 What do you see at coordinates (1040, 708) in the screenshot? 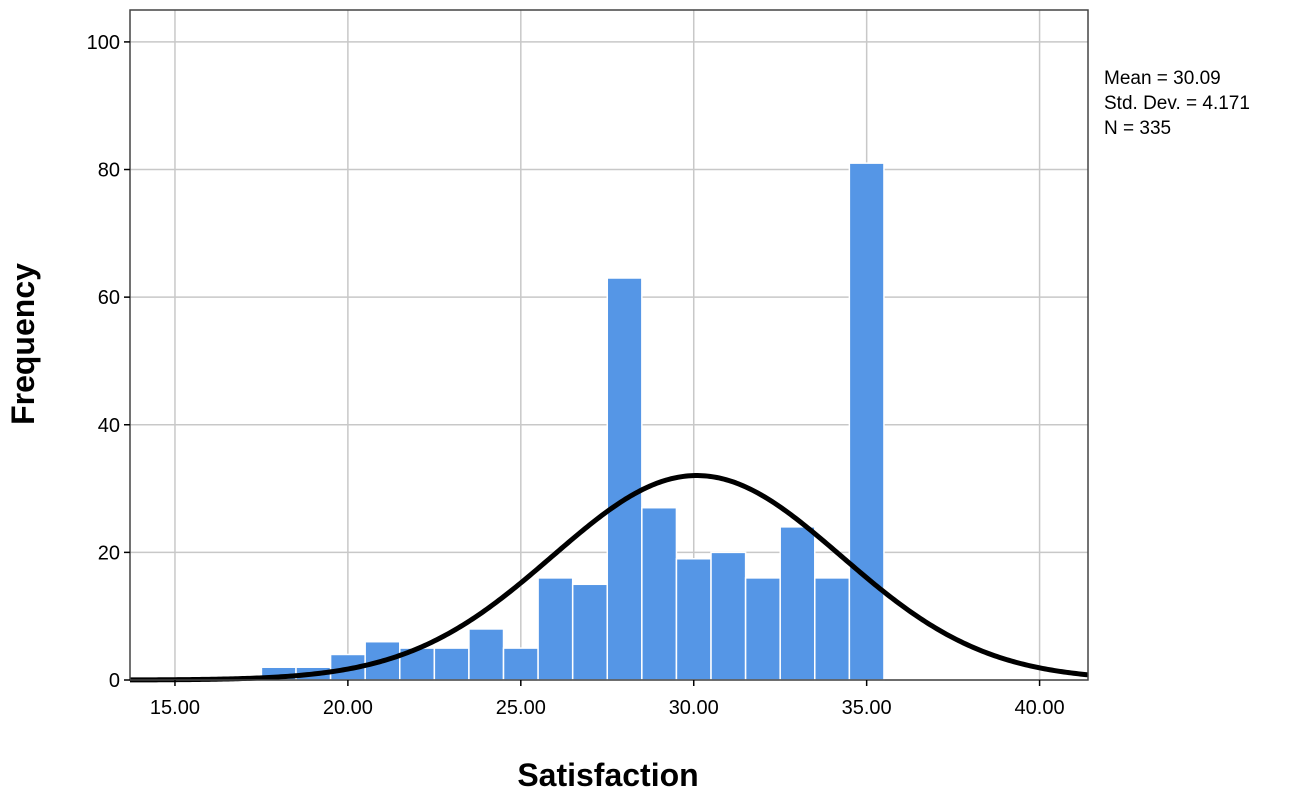
I see `x-tick-label-5: 40.00` at bounding box center [1040, 708].